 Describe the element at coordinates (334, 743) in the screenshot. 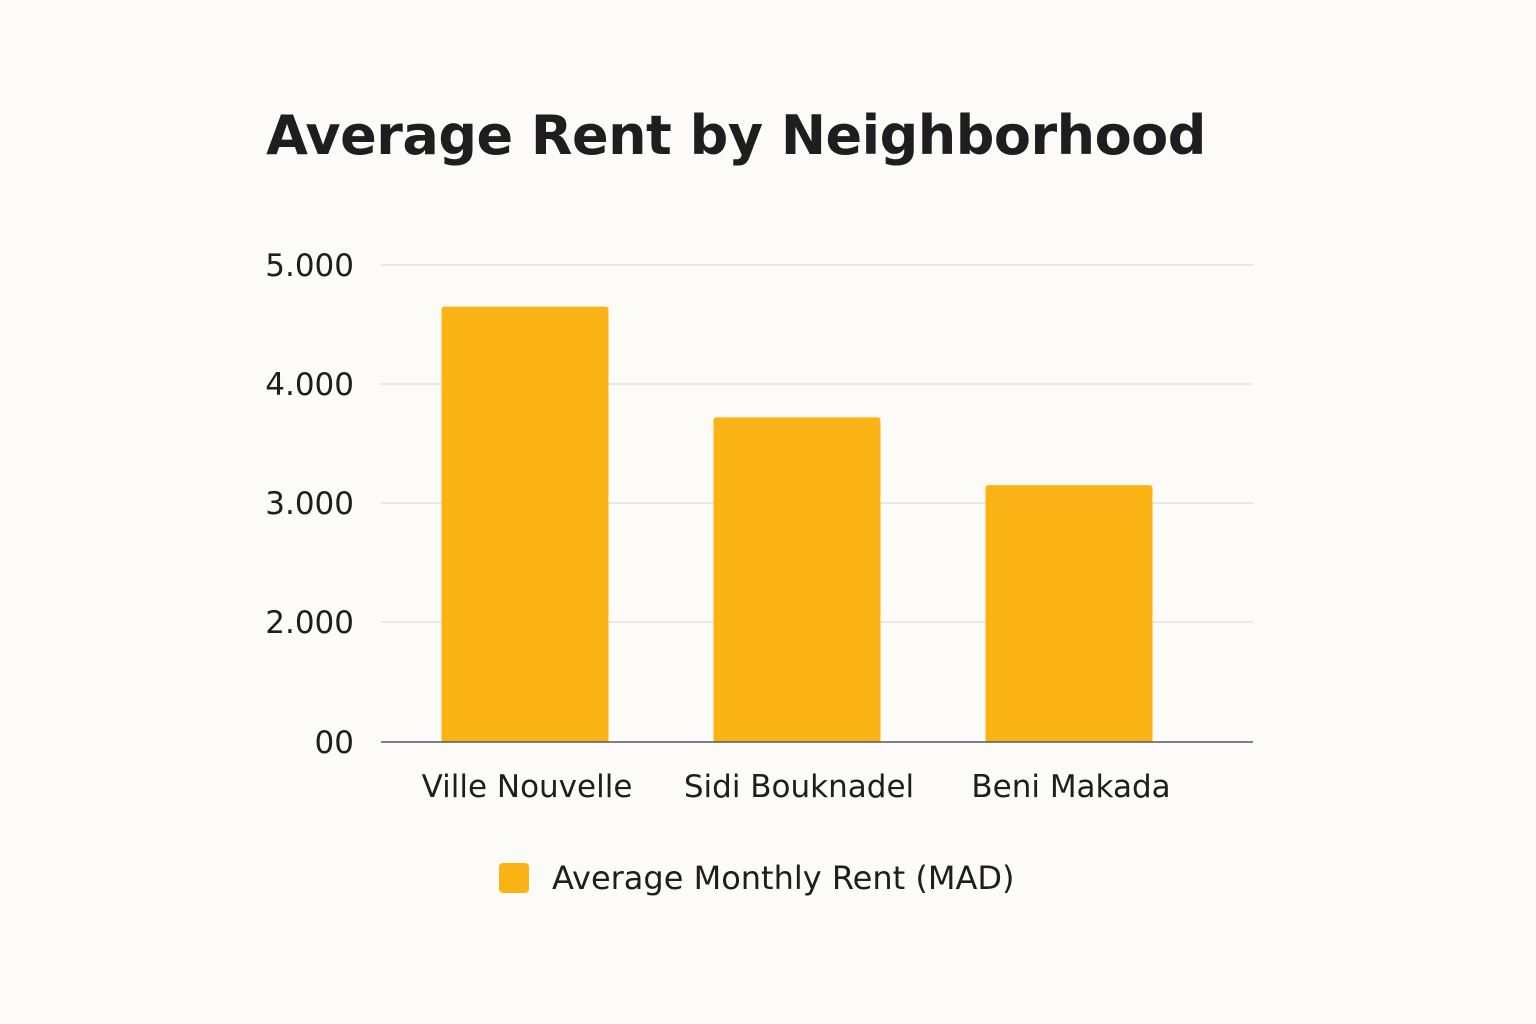

I see `y-tick-label: 00` at that location.